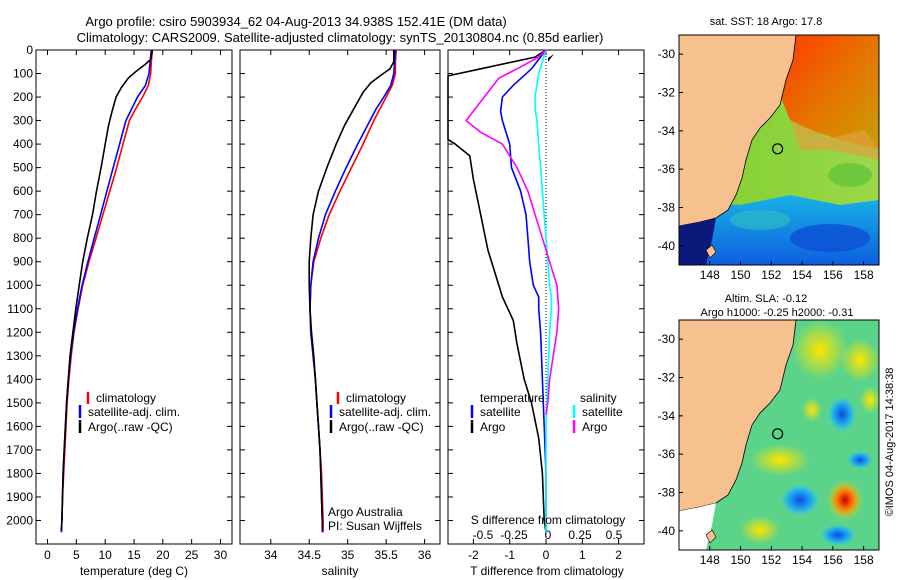 This screenshot has height=580, width=900. I want to click on sla-map-frame, so click(779, 435).